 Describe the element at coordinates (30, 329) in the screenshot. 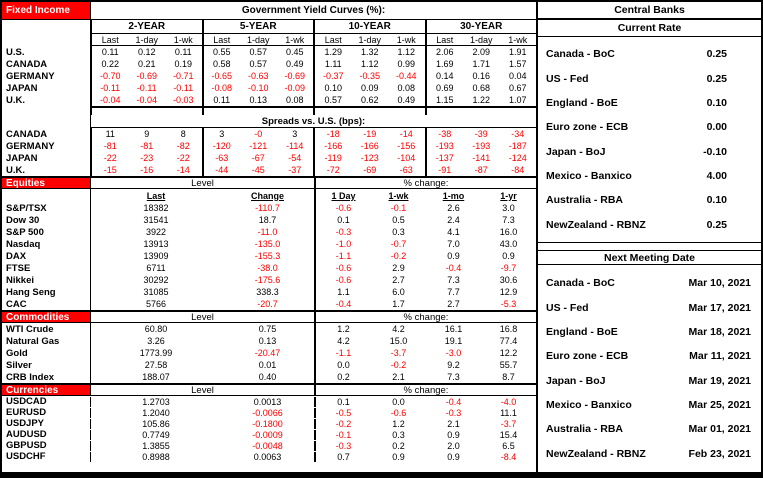

I see `row-label: WTI Crude` at that location.